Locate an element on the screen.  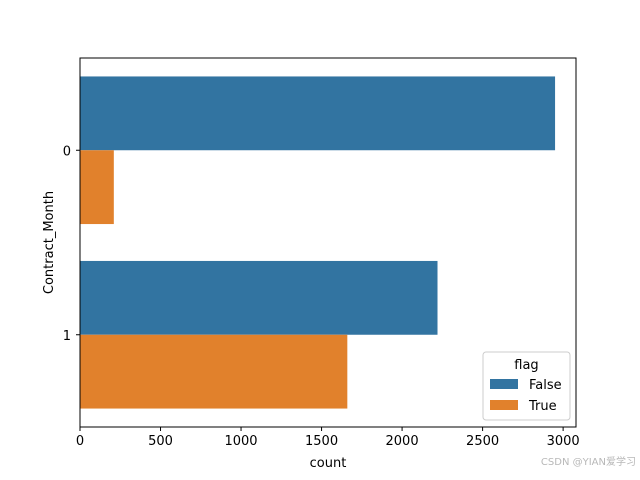
x-tick-label: 2000 is located at coordinates (402, 441).